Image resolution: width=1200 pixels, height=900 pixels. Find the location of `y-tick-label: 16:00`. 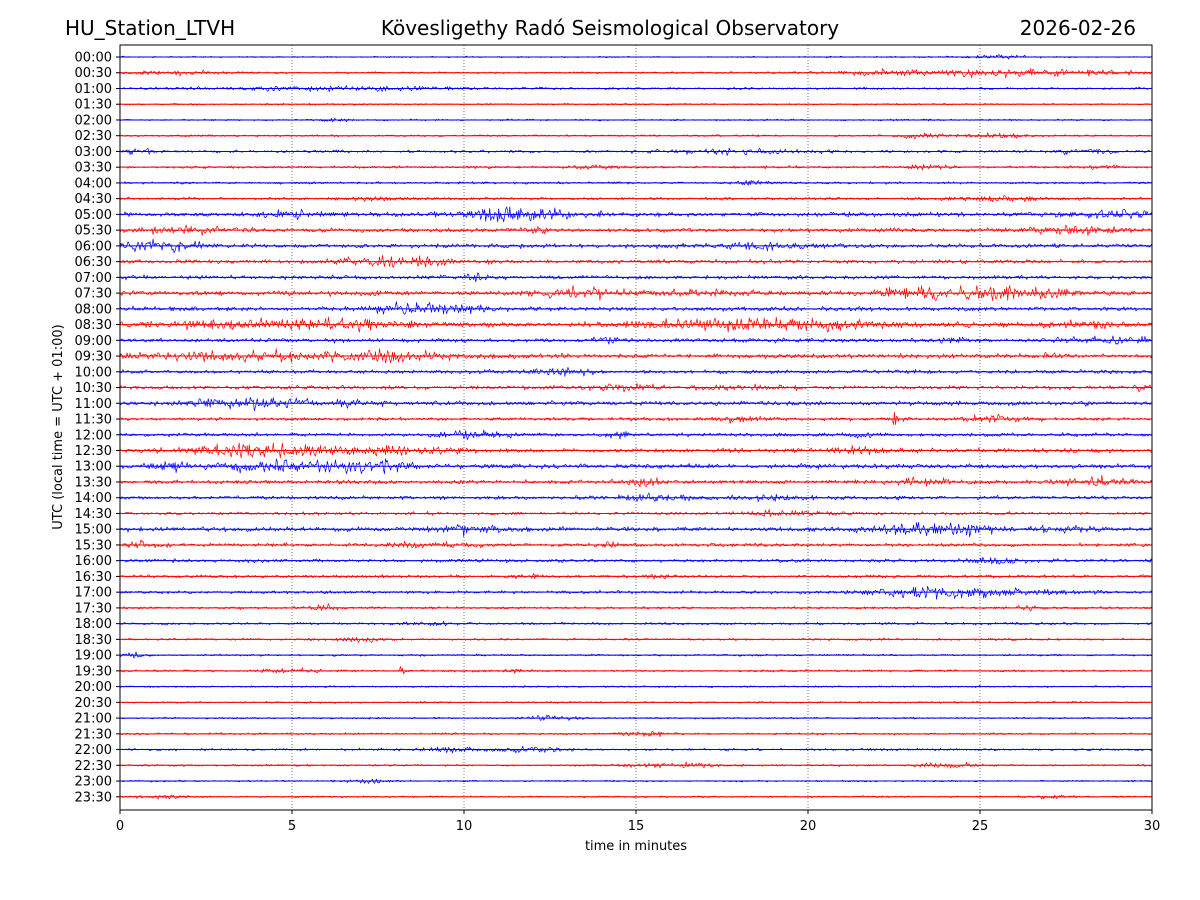

y-tick-label: 16:00 is located at coordinates (93, 561).